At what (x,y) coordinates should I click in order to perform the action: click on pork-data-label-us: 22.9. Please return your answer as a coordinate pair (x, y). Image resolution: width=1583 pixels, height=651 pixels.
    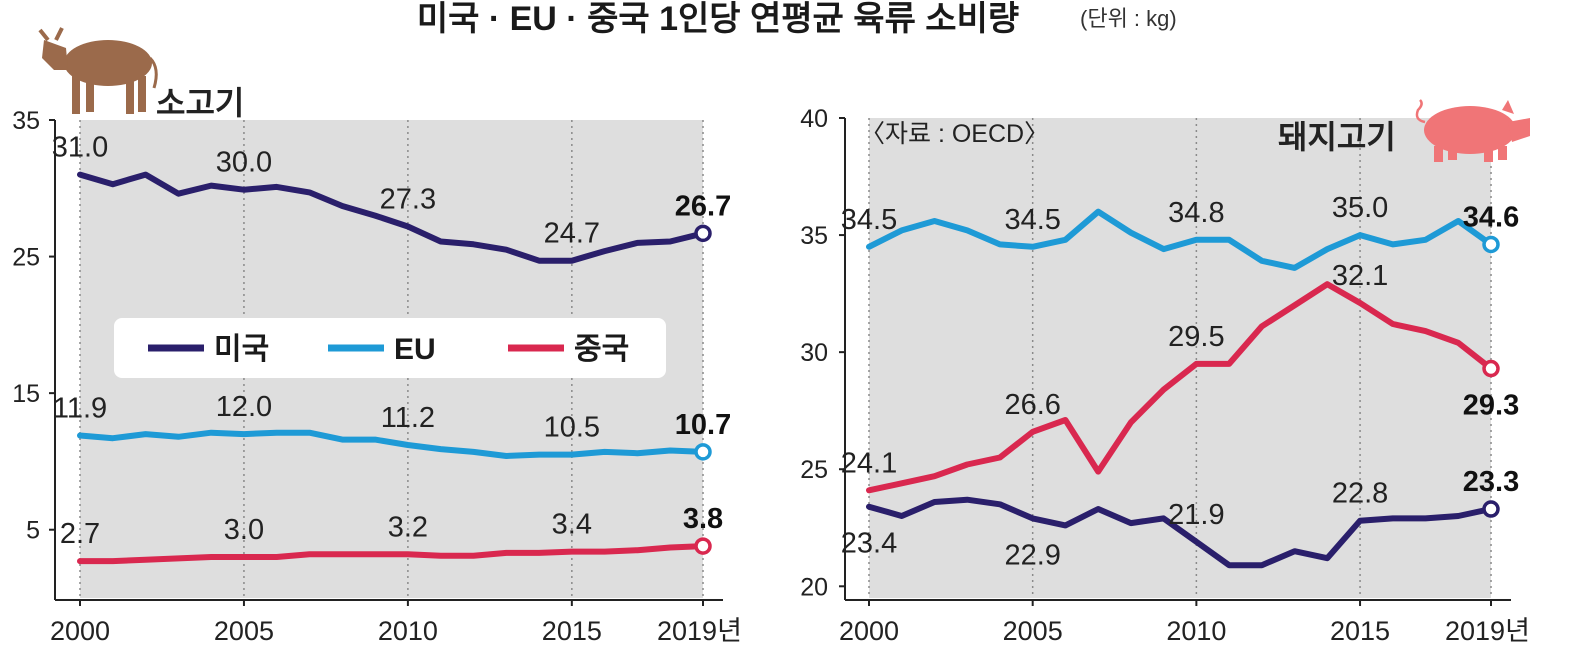
    Looking at the image, I should click on (1032, 555).